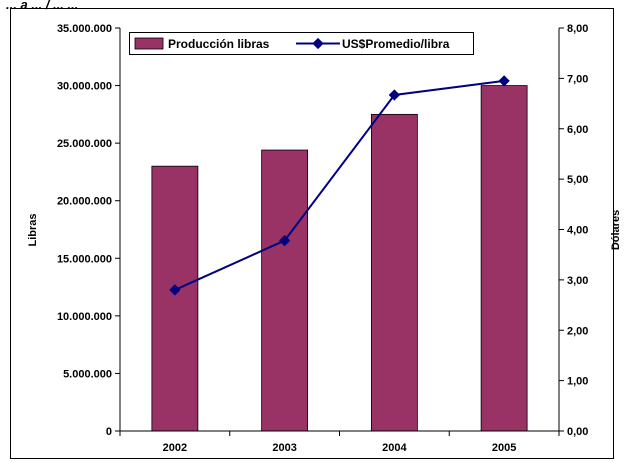  Describe the element at coordinates (577, 29) in the screenshot. I see `y-right-tick-label: 8,00` at that location.